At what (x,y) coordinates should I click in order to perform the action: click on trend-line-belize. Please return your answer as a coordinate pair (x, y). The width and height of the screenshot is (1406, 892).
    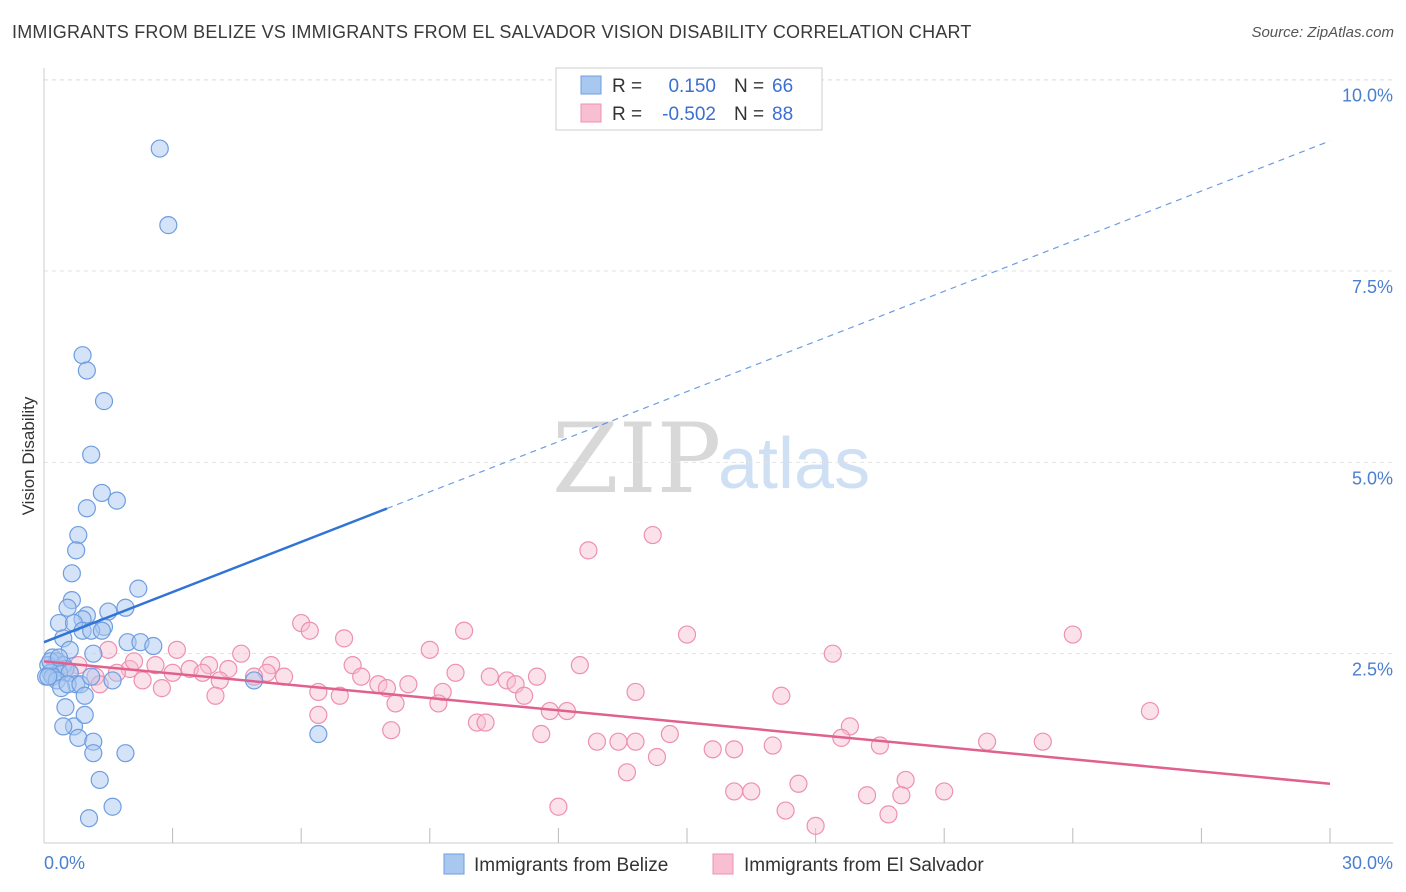
    Looking at the image, I should click on (215, 575).